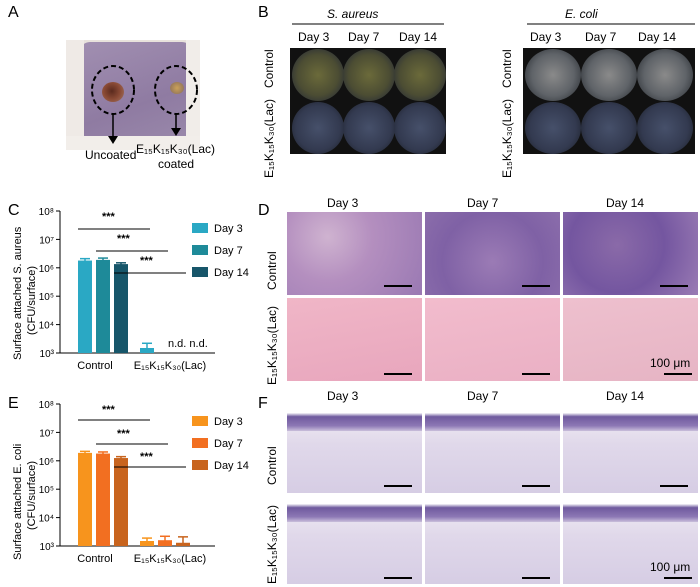 The width and height of the screenshot is (700, 587). What do you see at coordinates (483, 203) in the screenshot?
I see `d-day-label: Day 7` at bounding box center [483, 203].